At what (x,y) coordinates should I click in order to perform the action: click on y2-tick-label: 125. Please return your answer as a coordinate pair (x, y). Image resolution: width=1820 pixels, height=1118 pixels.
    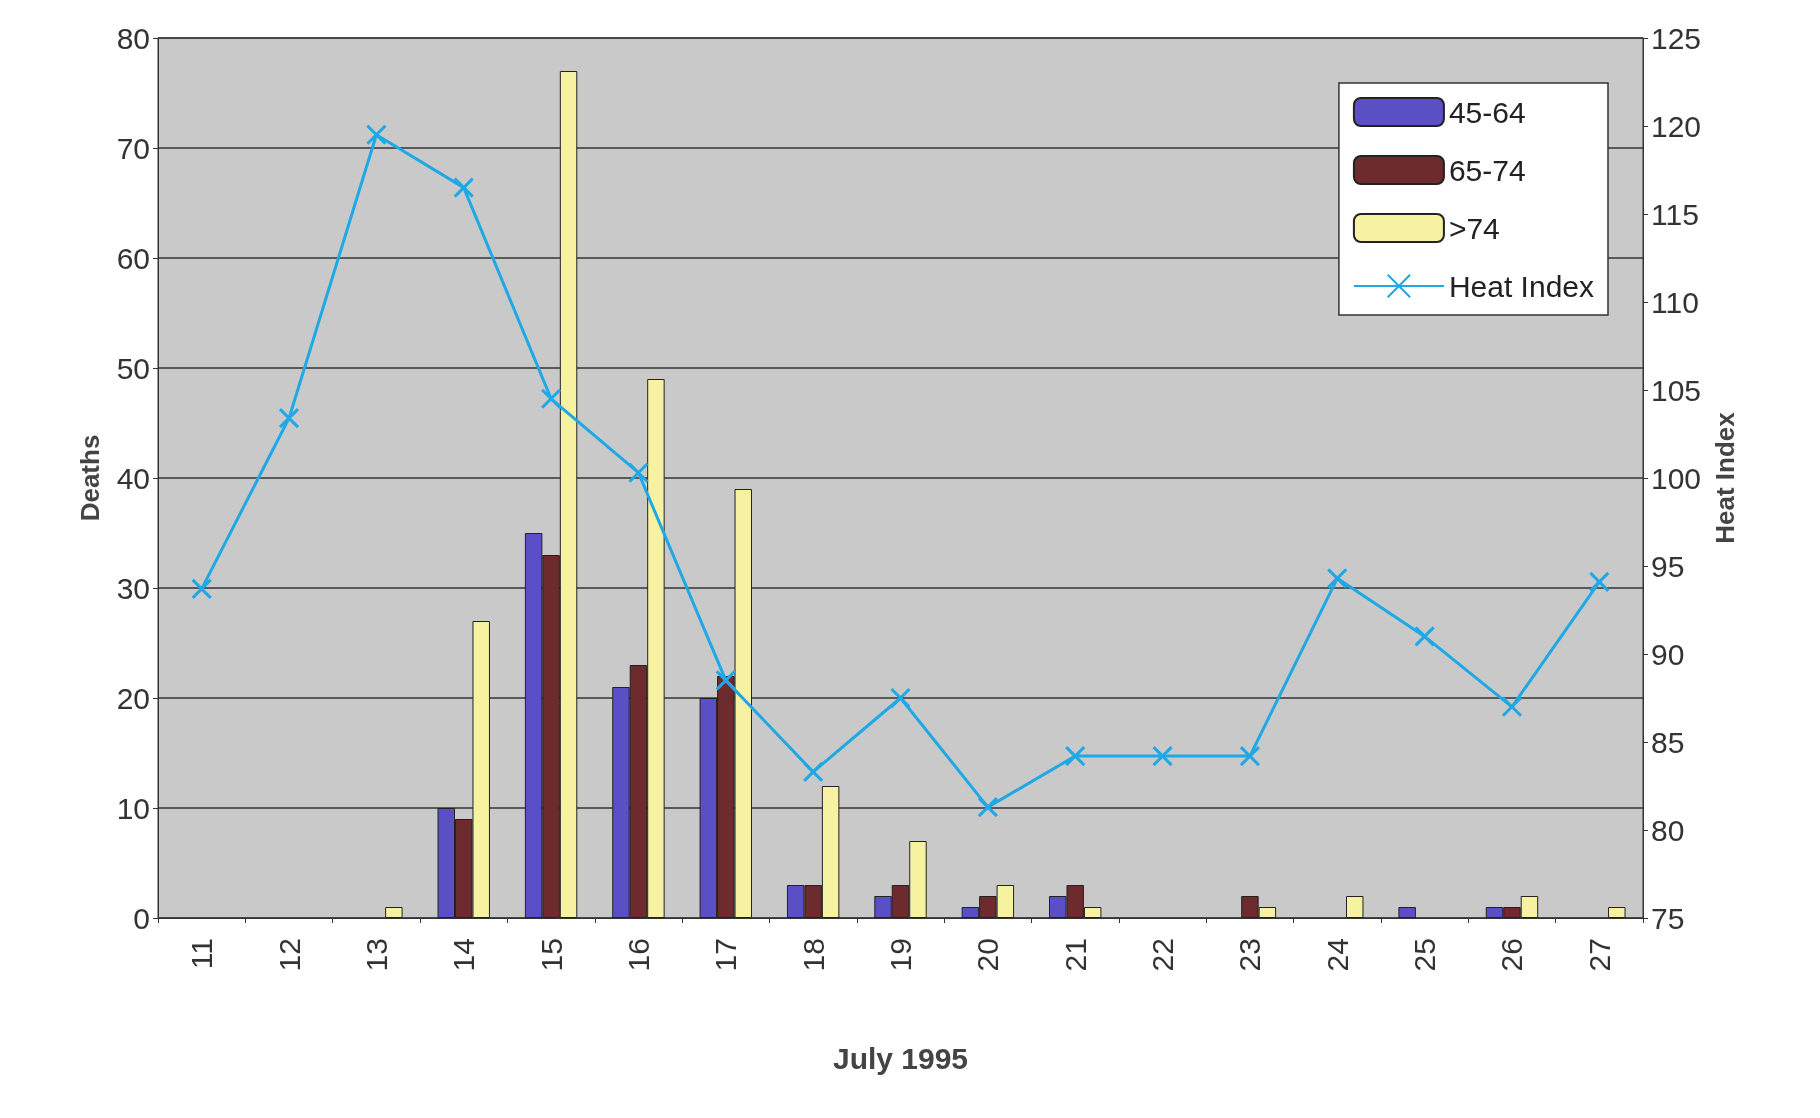
    Looking at the image, I should click on (1676, 38).